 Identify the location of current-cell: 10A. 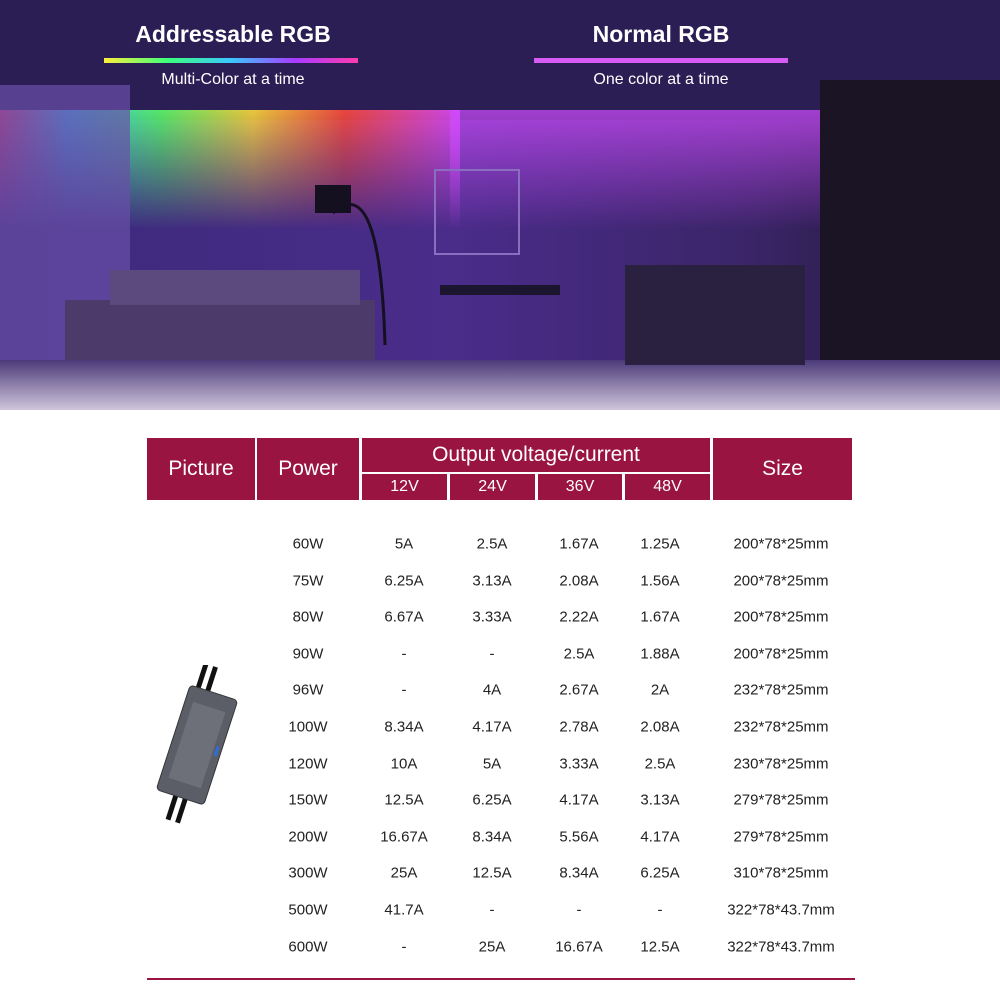
(404, 764).